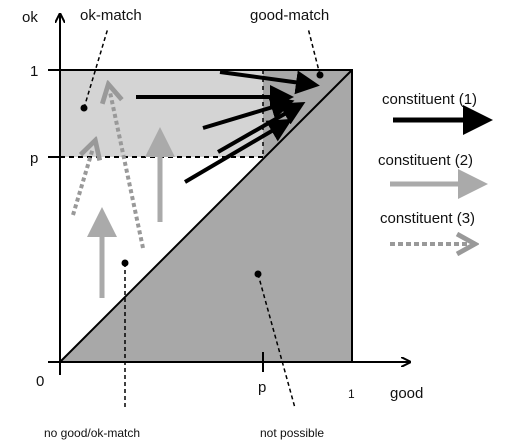 The height and width of the screenshot is (444, 515). What do you see at coordinates (108, 170) in the screenshot?
I see `constituent-3-arrows` at bounding box center [108, 170].